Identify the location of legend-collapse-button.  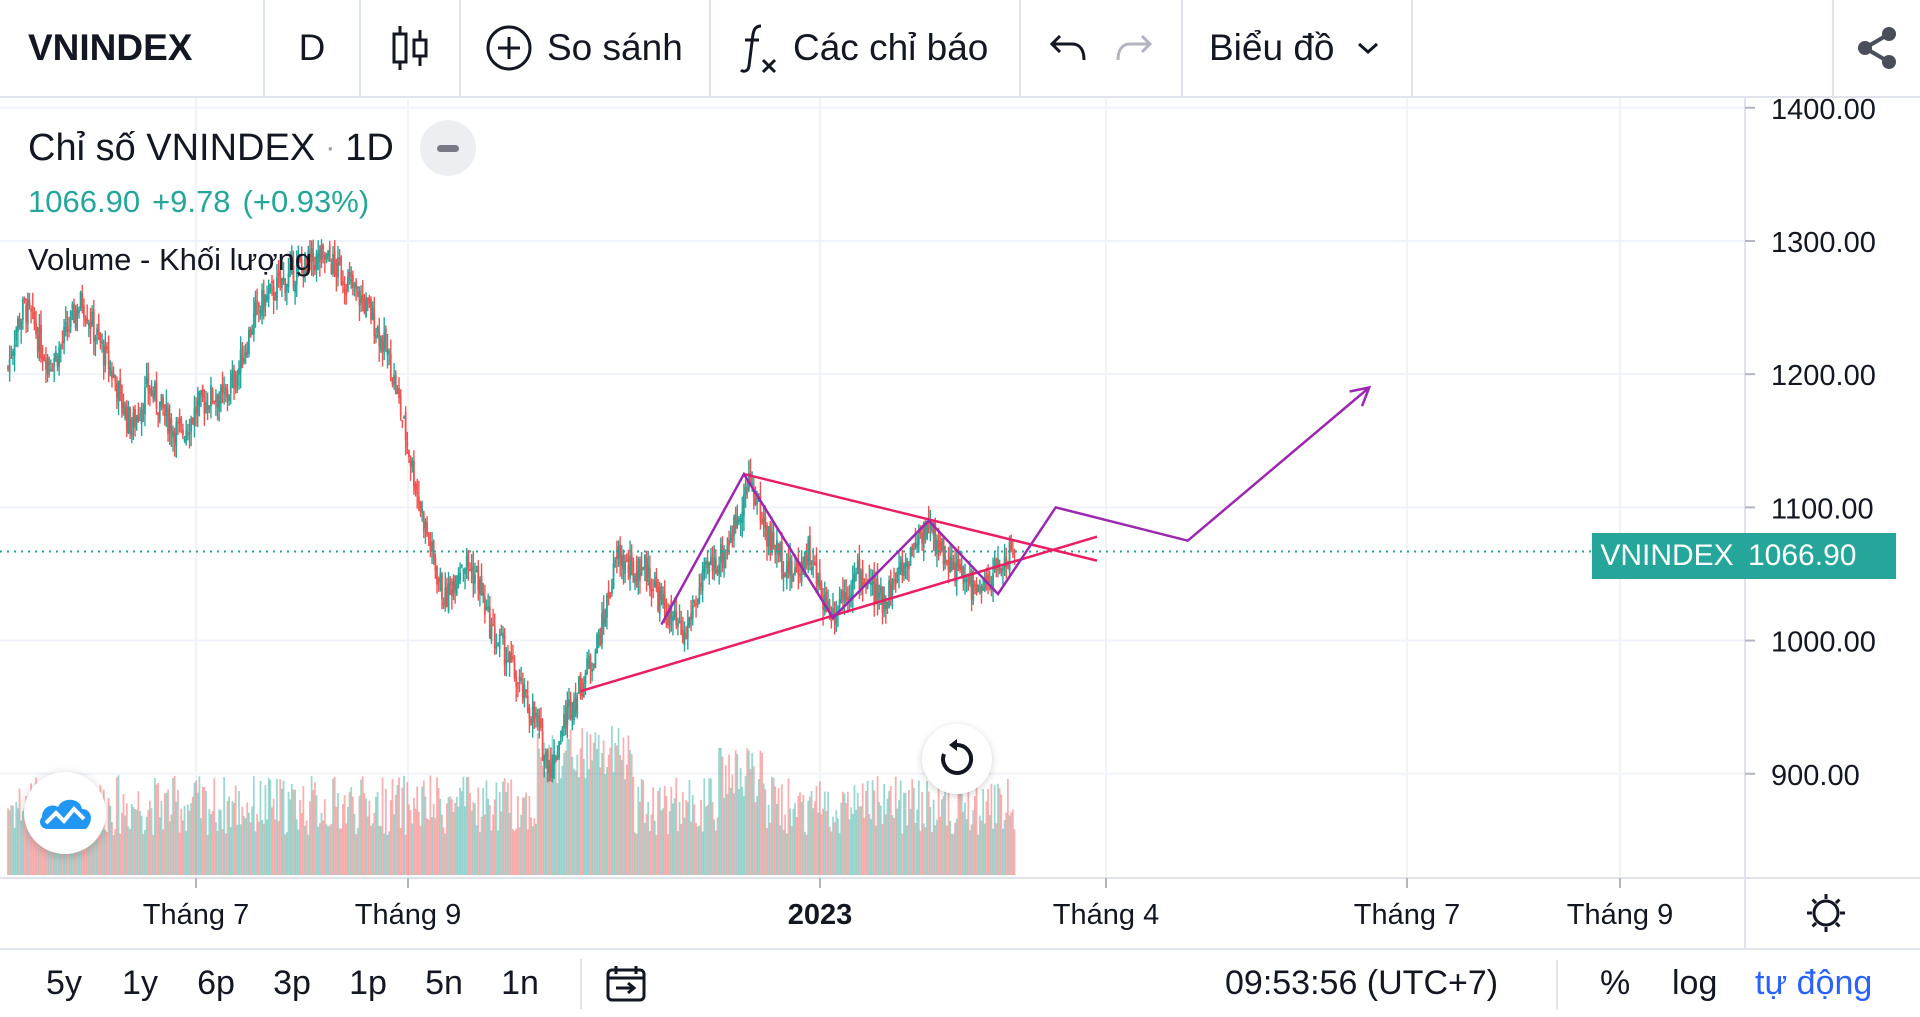
(447, 148).